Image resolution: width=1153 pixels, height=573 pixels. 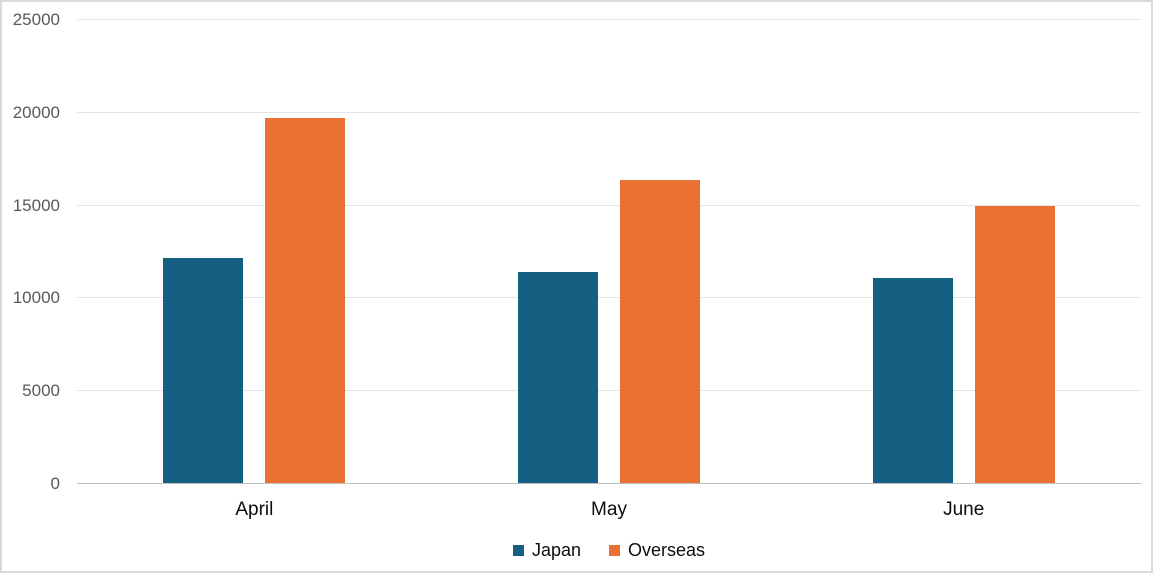 What do you see at coordinates (36, 112) in the screenshot?
I see `y-tick-label-20000: 20000` at bounding box center [36, 112].